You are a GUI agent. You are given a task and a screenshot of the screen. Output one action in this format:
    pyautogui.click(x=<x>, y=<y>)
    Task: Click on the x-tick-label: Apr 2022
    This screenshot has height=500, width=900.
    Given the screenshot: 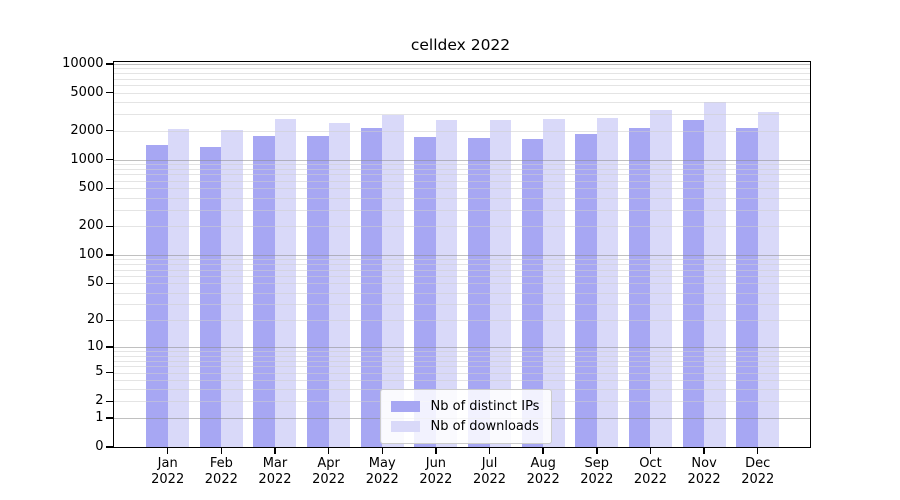 What is the action you would take?
    pyautogui.click(x=329, y=471)
    